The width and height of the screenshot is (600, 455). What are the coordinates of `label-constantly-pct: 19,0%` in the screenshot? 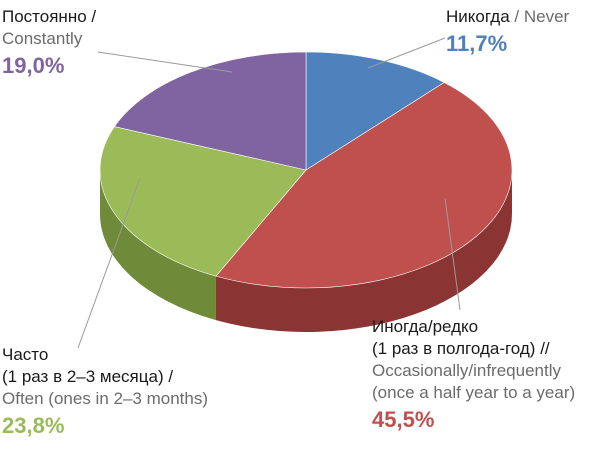 It's located at (33, 65).